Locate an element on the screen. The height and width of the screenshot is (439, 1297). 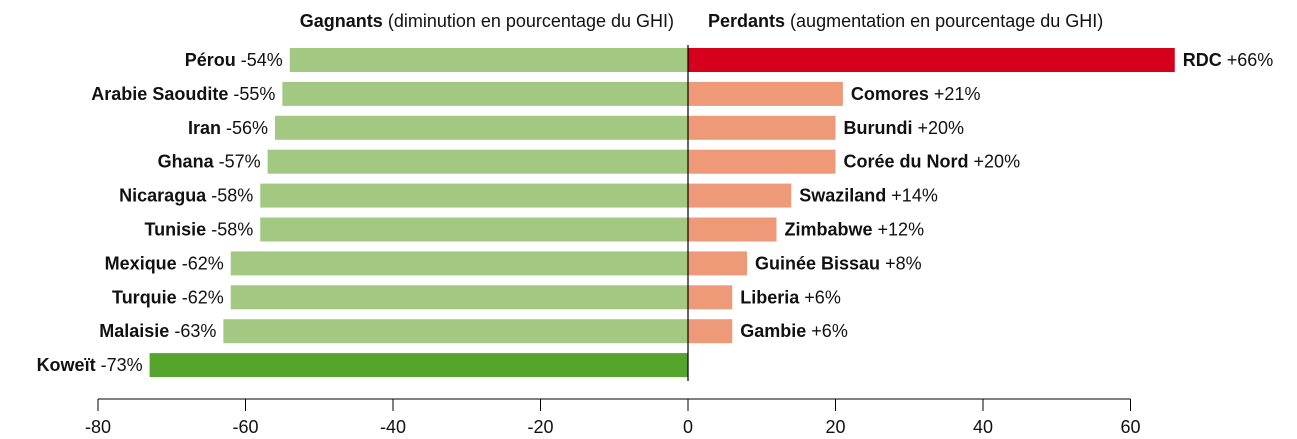
x-tick-label: -40 is located at coordinates (393, 427).